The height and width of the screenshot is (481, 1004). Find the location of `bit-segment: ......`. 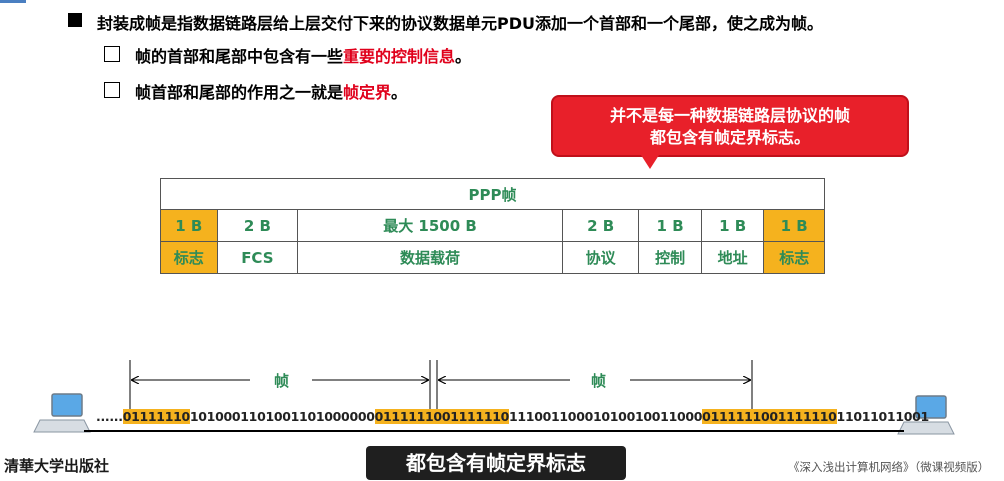

bit-segment: ...... is located at coordinates (109, 416).